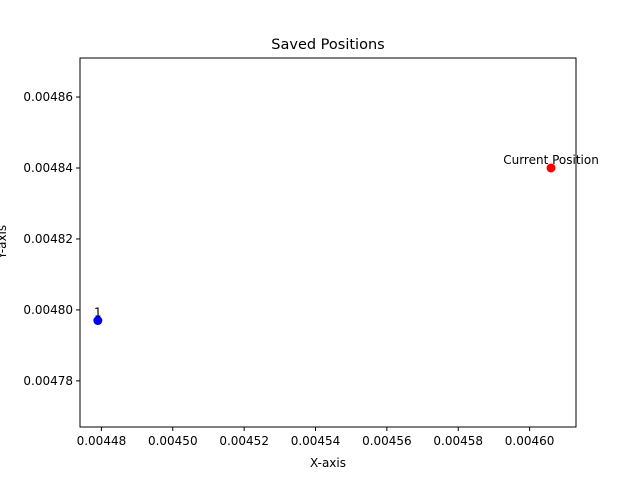 This screenshot has height=480, width=640. What do you see at coordinates (48, 97) in the screenshot?
I see `y-tick-label: 0.00486` at bounding box center [48, 97].